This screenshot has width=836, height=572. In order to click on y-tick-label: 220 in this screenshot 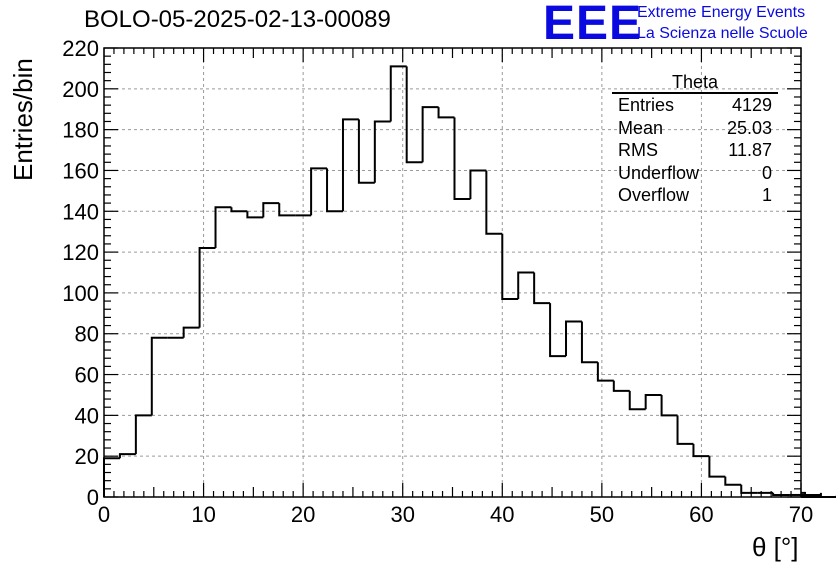, I will do `click(80, 48)`.